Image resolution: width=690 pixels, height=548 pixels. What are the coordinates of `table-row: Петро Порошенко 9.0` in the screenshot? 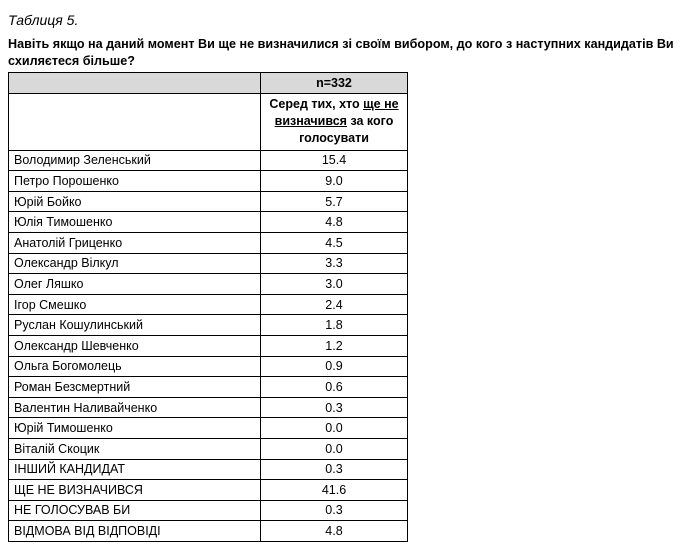 It's located at (208, 181).